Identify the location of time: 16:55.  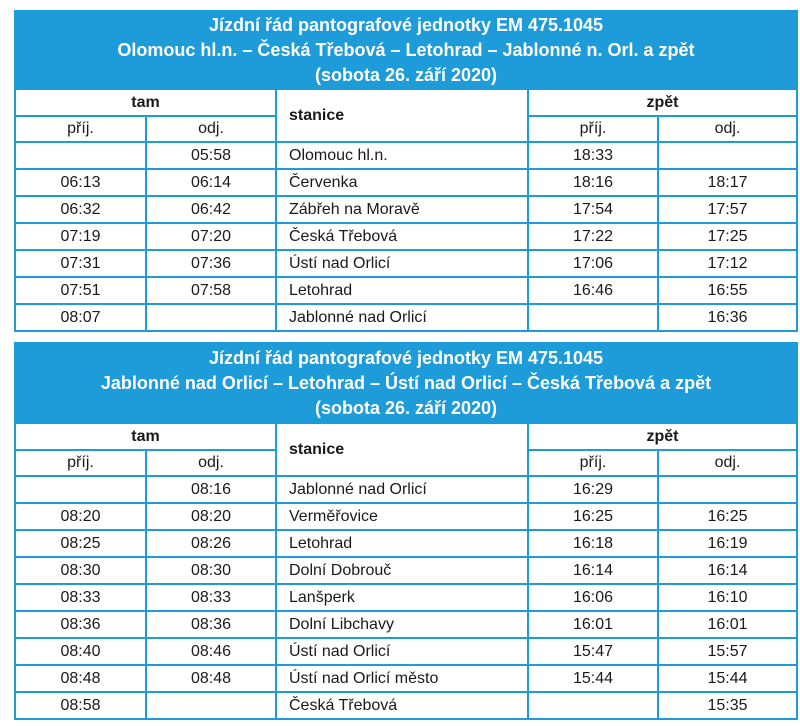
(727, 290).